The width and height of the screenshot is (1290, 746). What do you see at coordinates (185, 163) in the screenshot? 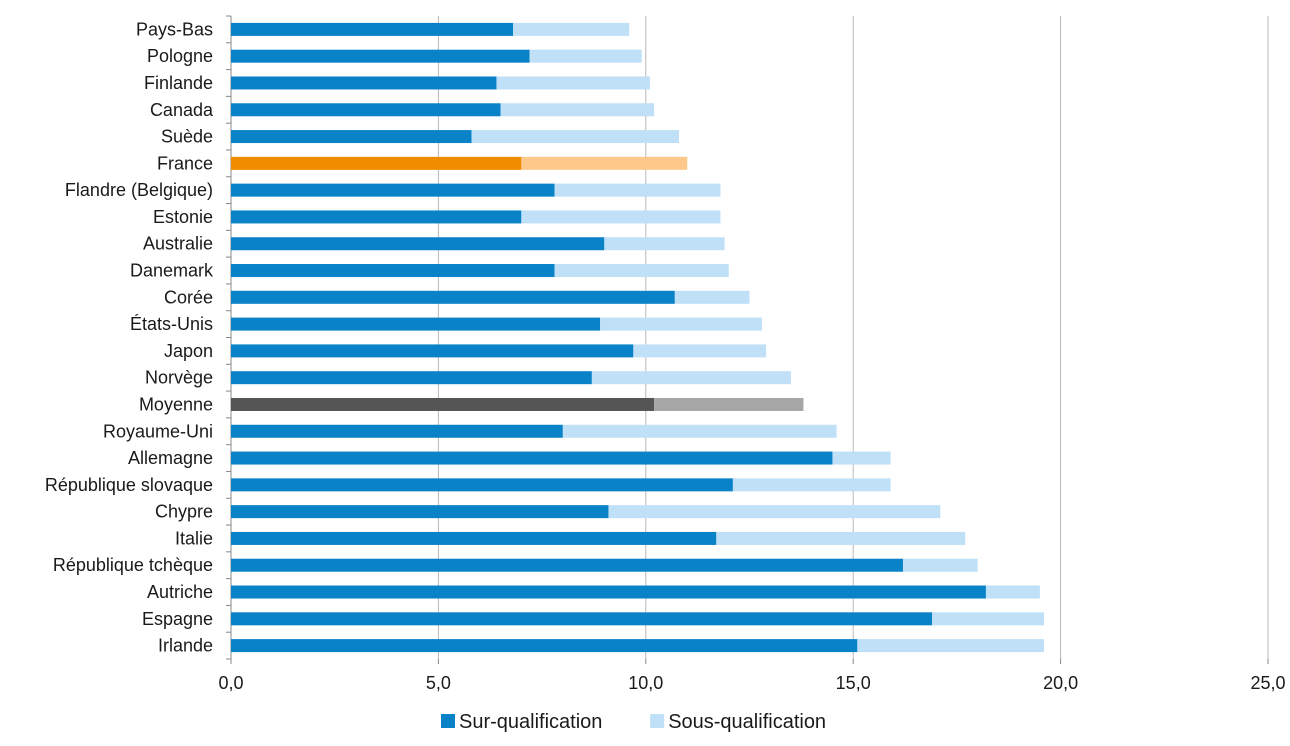
I see `category-label: France` at bounding box center [185, 163].